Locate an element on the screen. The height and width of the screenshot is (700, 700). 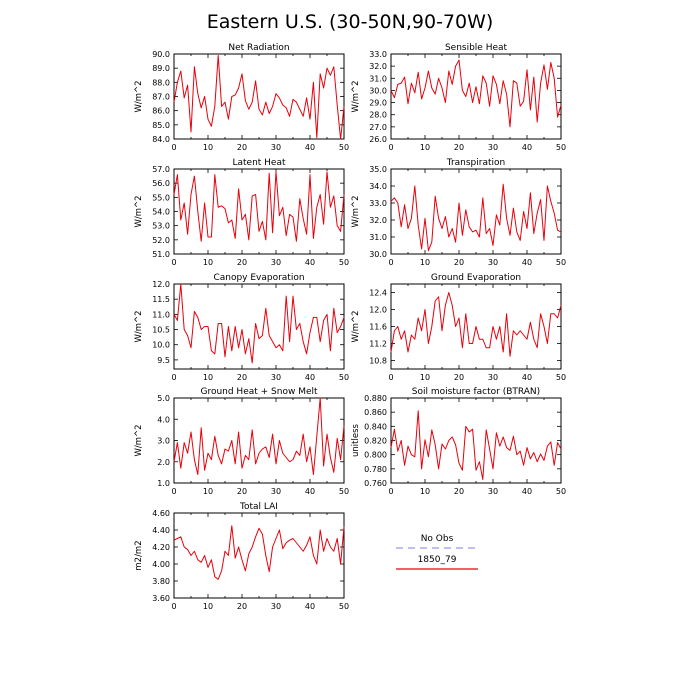
y-tick-label: 29.0 is located at coordinates (378, 103).